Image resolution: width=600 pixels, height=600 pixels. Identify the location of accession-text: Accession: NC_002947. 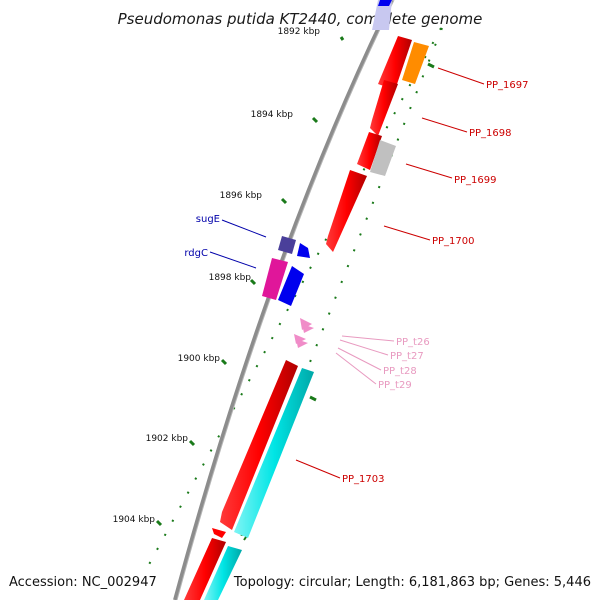
(83, 582).